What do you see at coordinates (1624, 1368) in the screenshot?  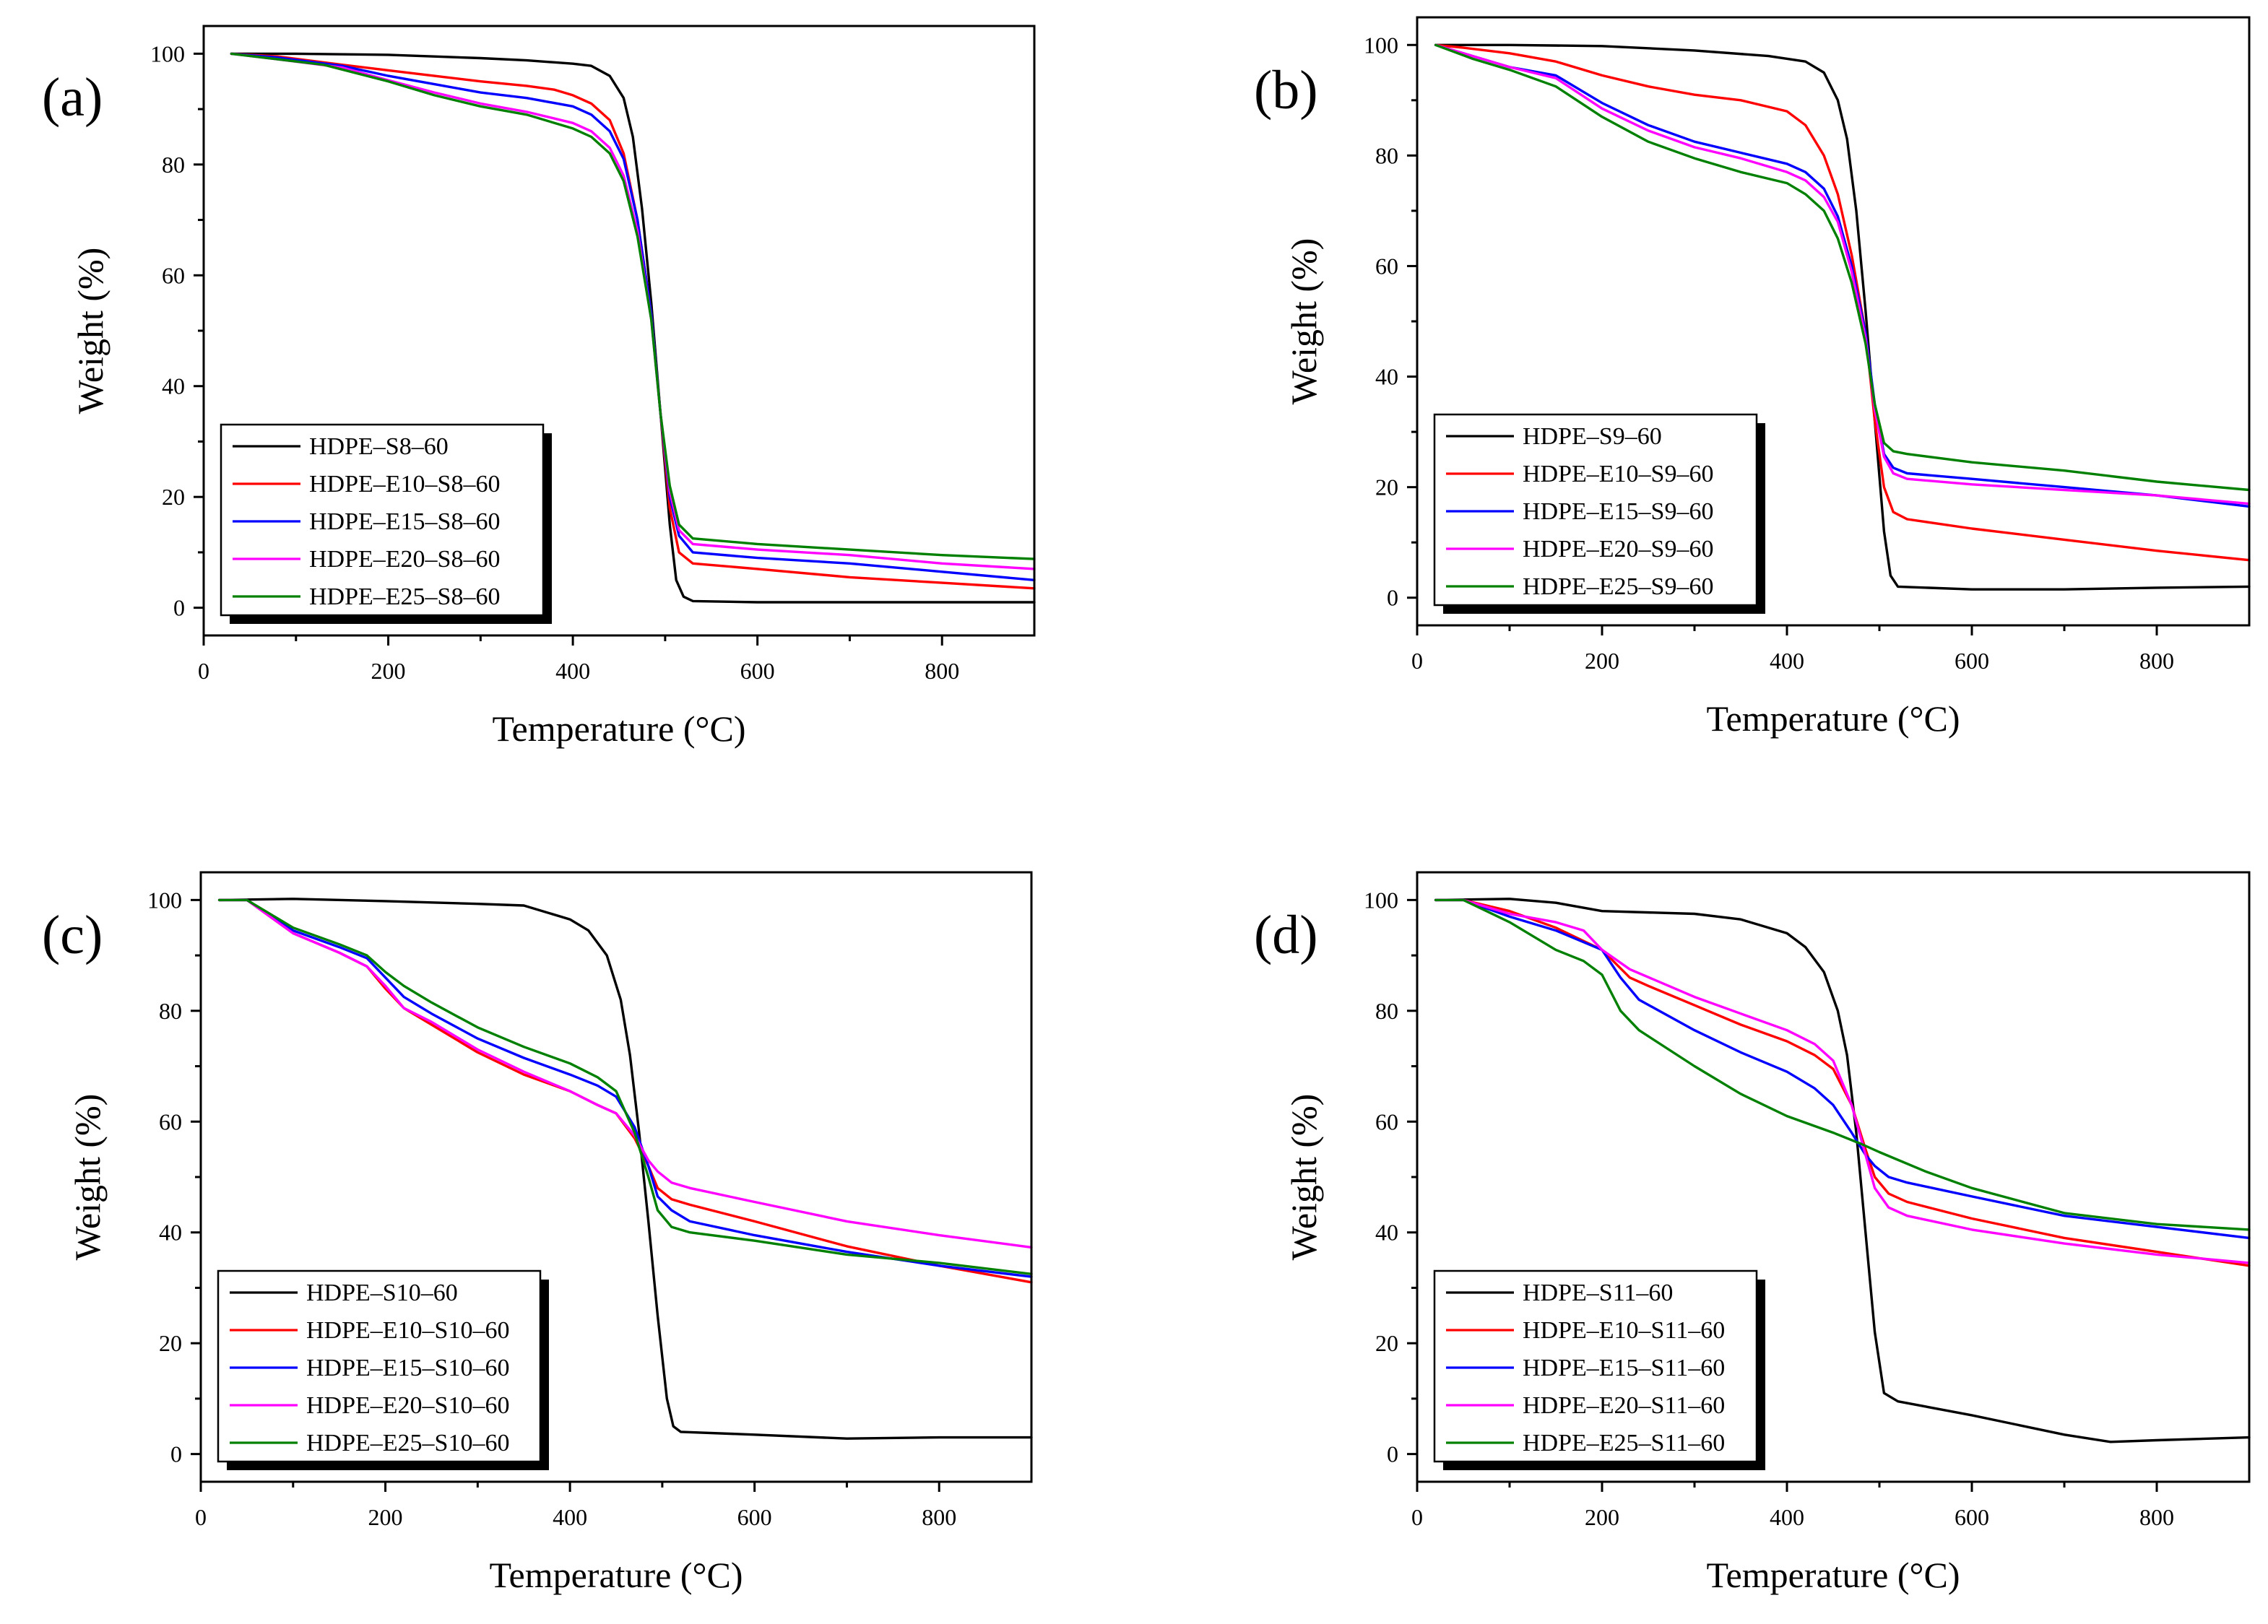 I see `legend-label-e15: HDPE–E15–S11–60` at bounding box center [1624, 1368].